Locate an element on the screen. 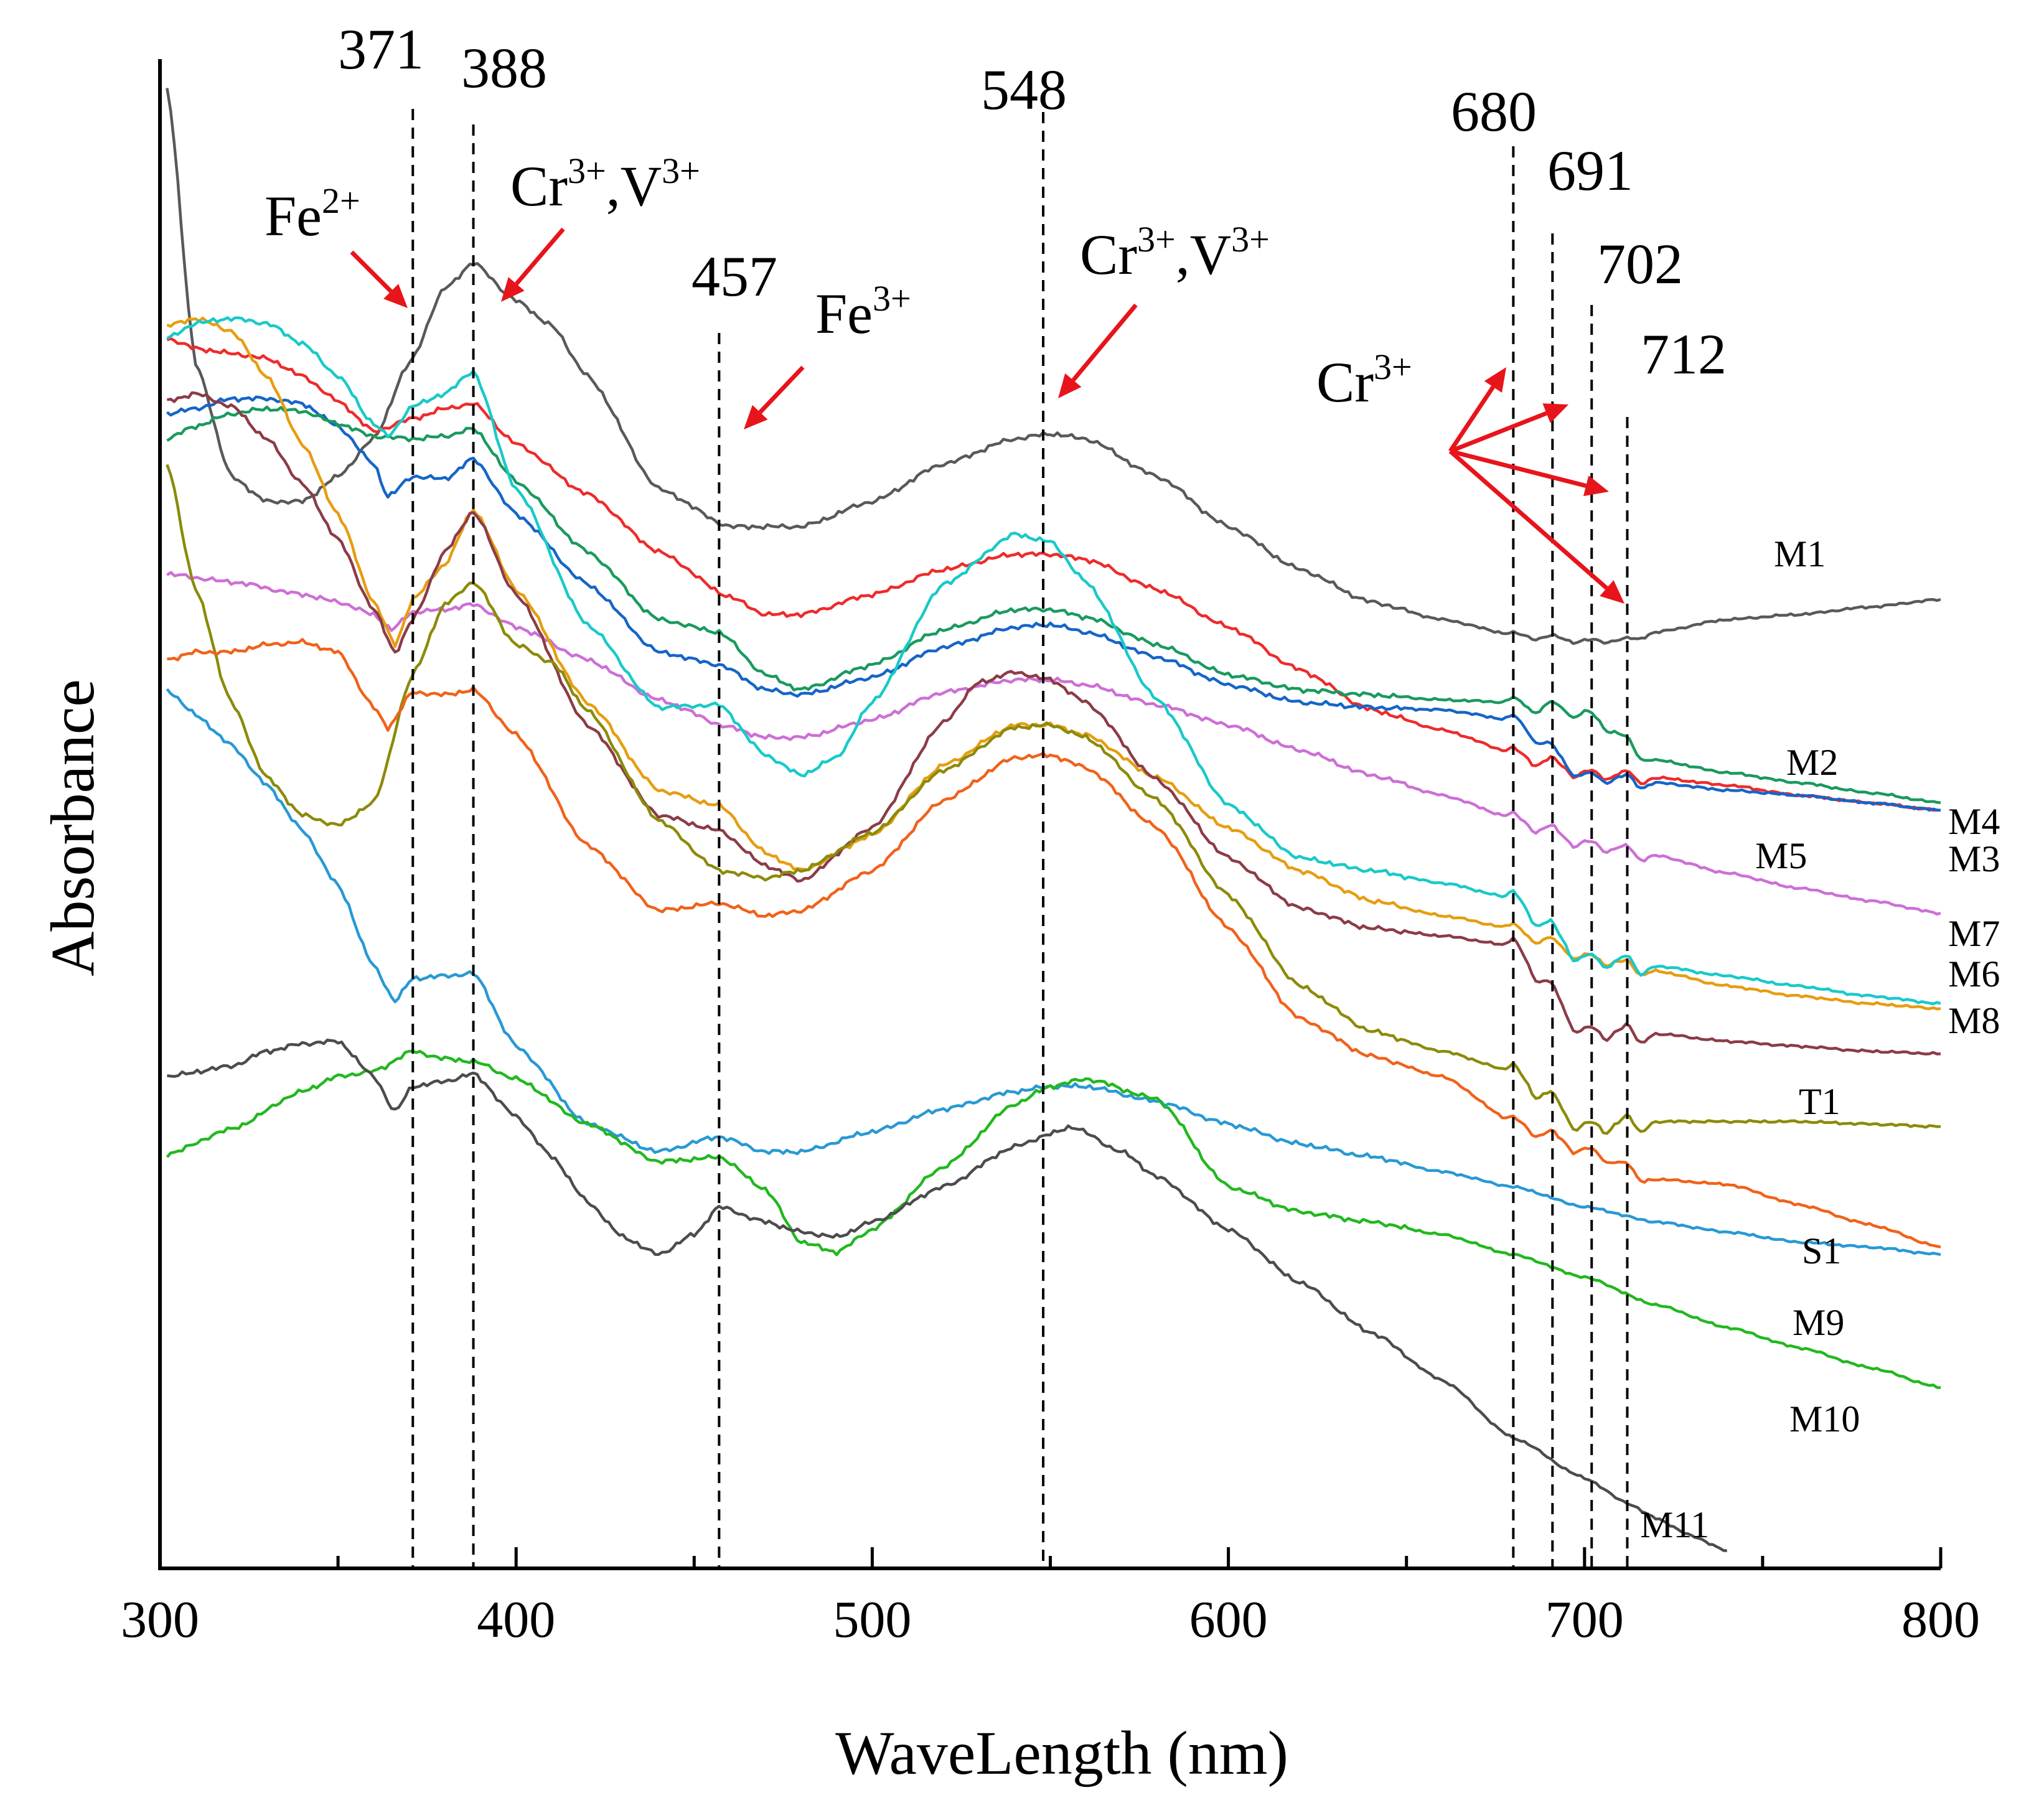  x-tick-label-800: 800 is located at coordinates (1941, 1620).